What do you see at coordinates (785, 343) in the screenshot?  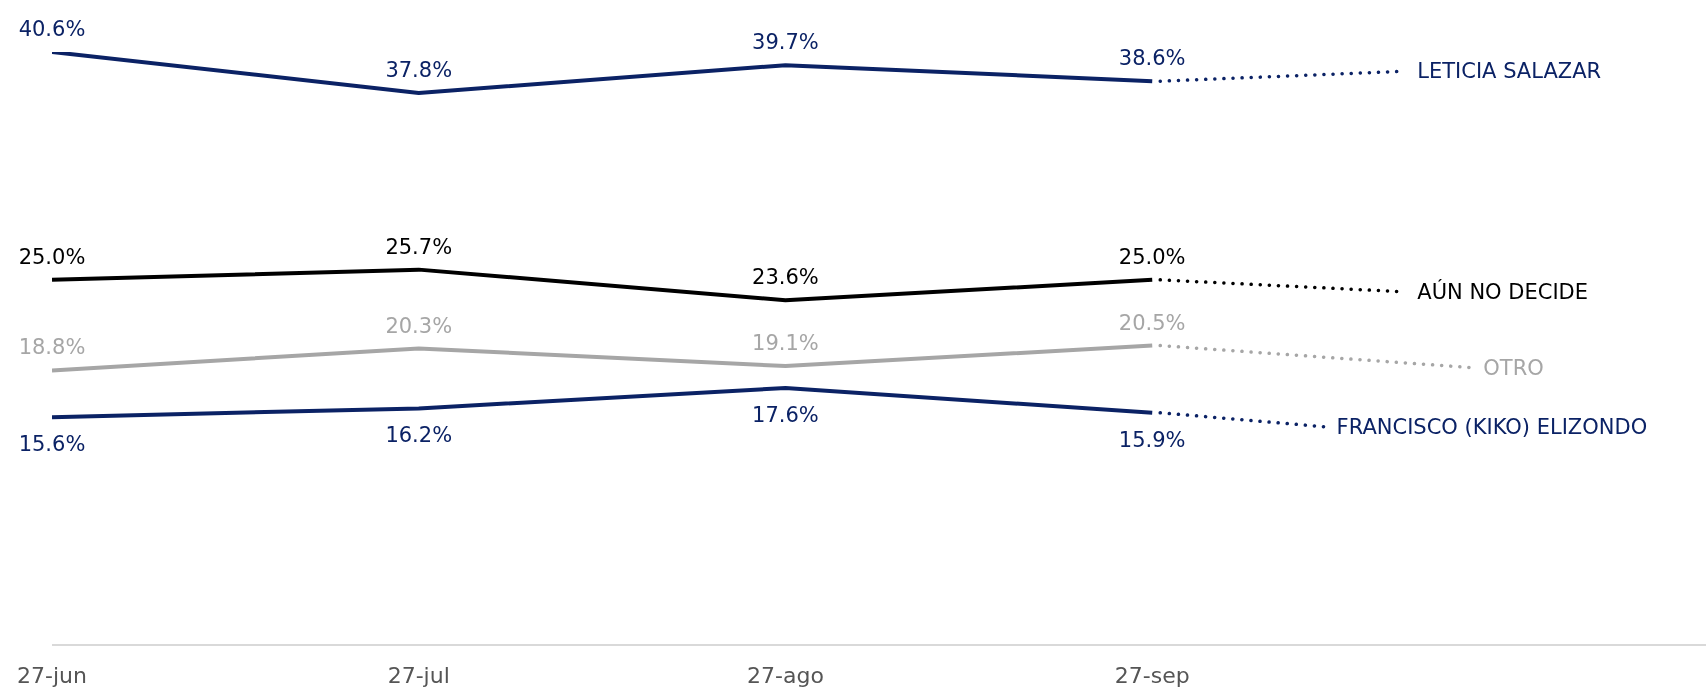 I see `data-label: 19.1%` at bounding box center [785, 343].